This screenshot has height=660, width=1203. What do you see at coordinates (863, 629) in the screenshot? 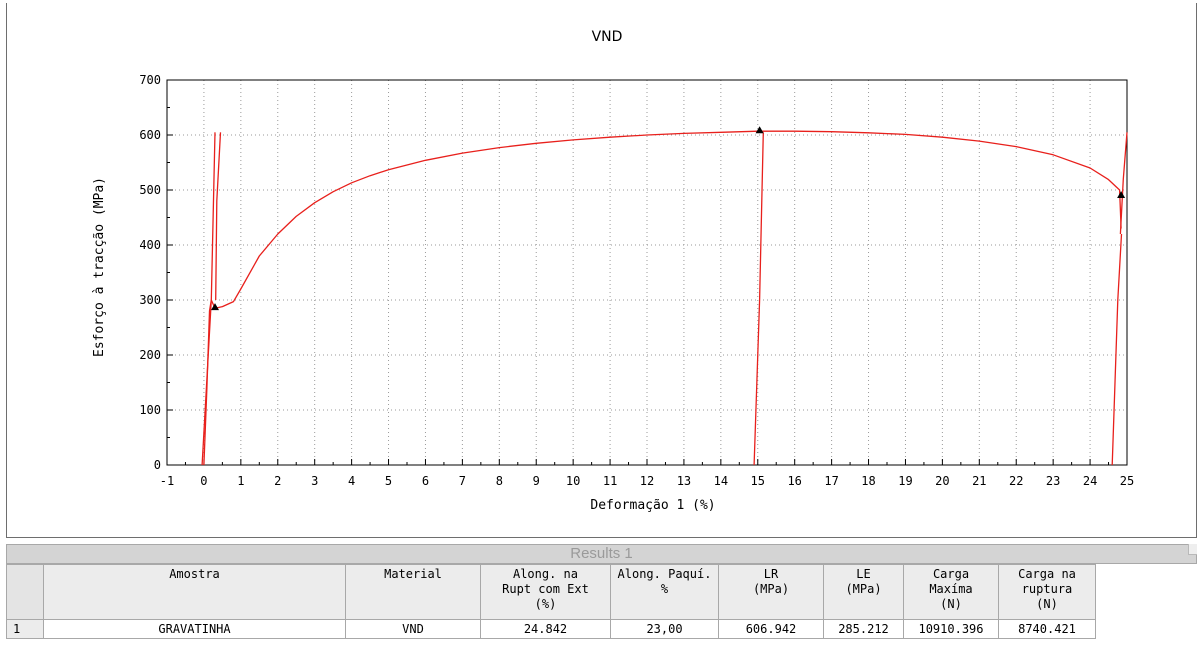
I see `table-cell: 285.212` at bounding box center [863, 629].